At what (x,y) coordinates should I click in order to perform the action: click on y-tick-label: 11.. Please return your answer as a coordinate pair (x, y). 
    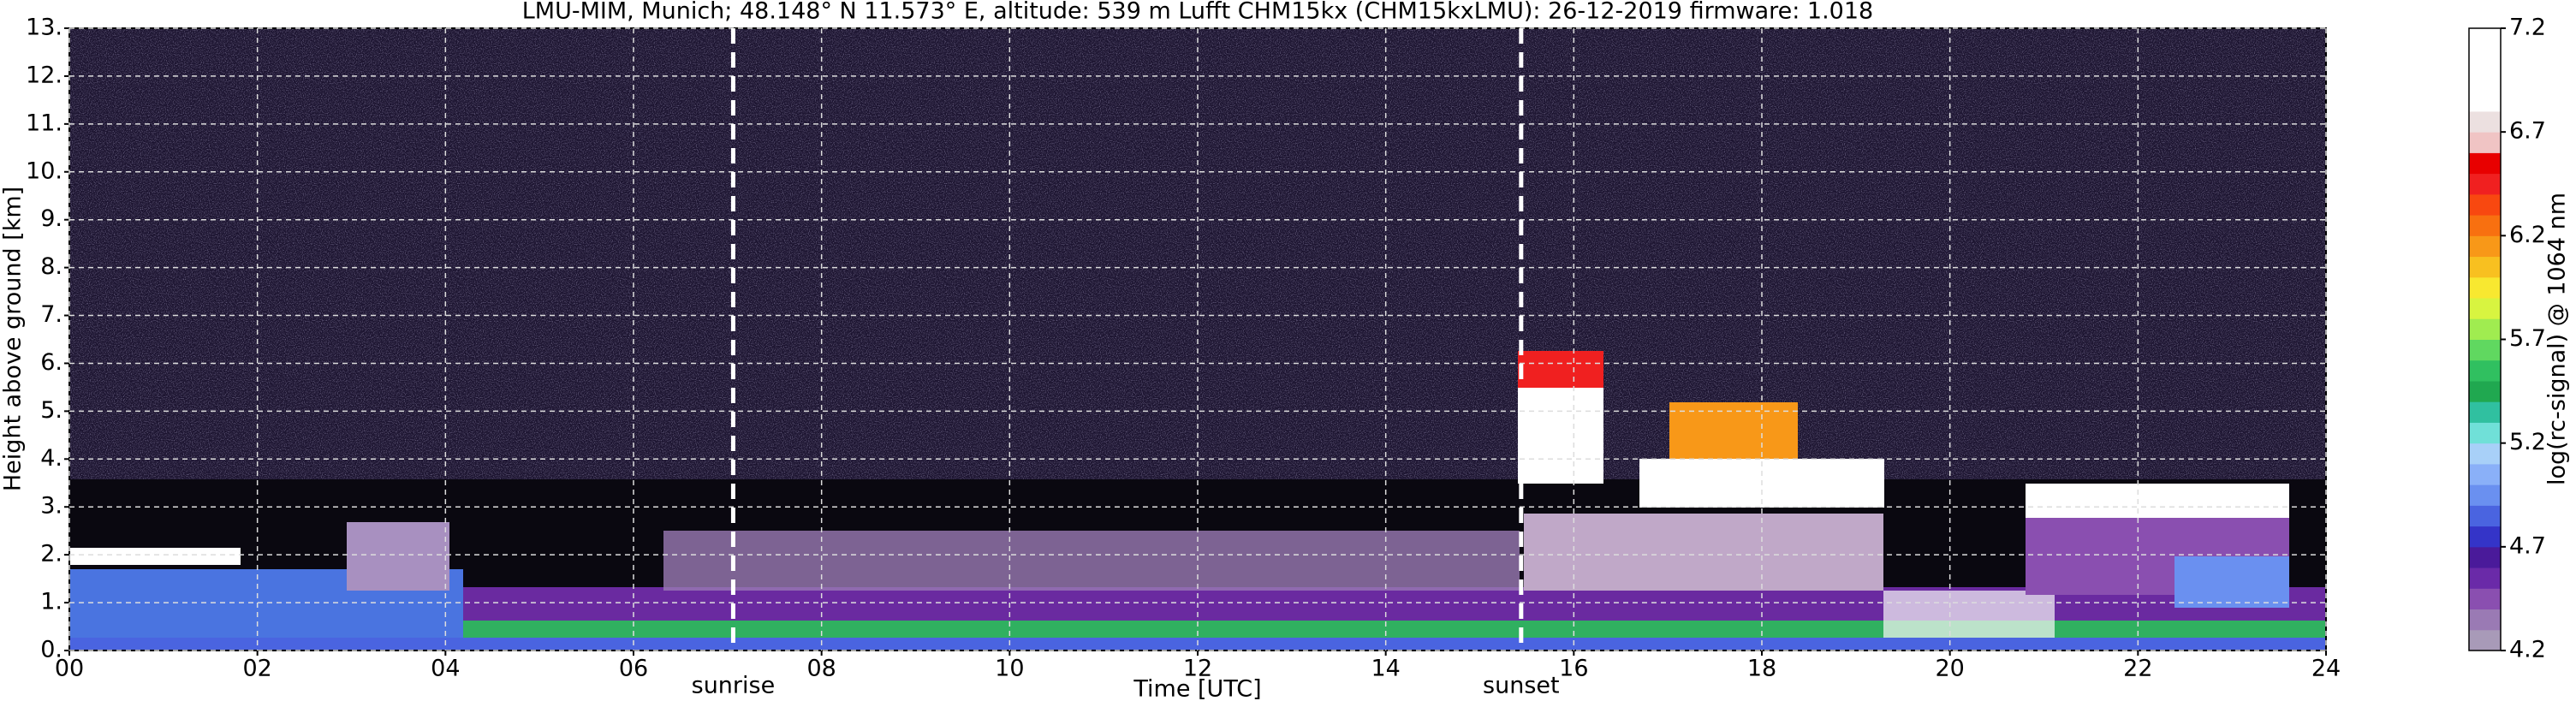
    Looking at the image, I should click on (44, 123).